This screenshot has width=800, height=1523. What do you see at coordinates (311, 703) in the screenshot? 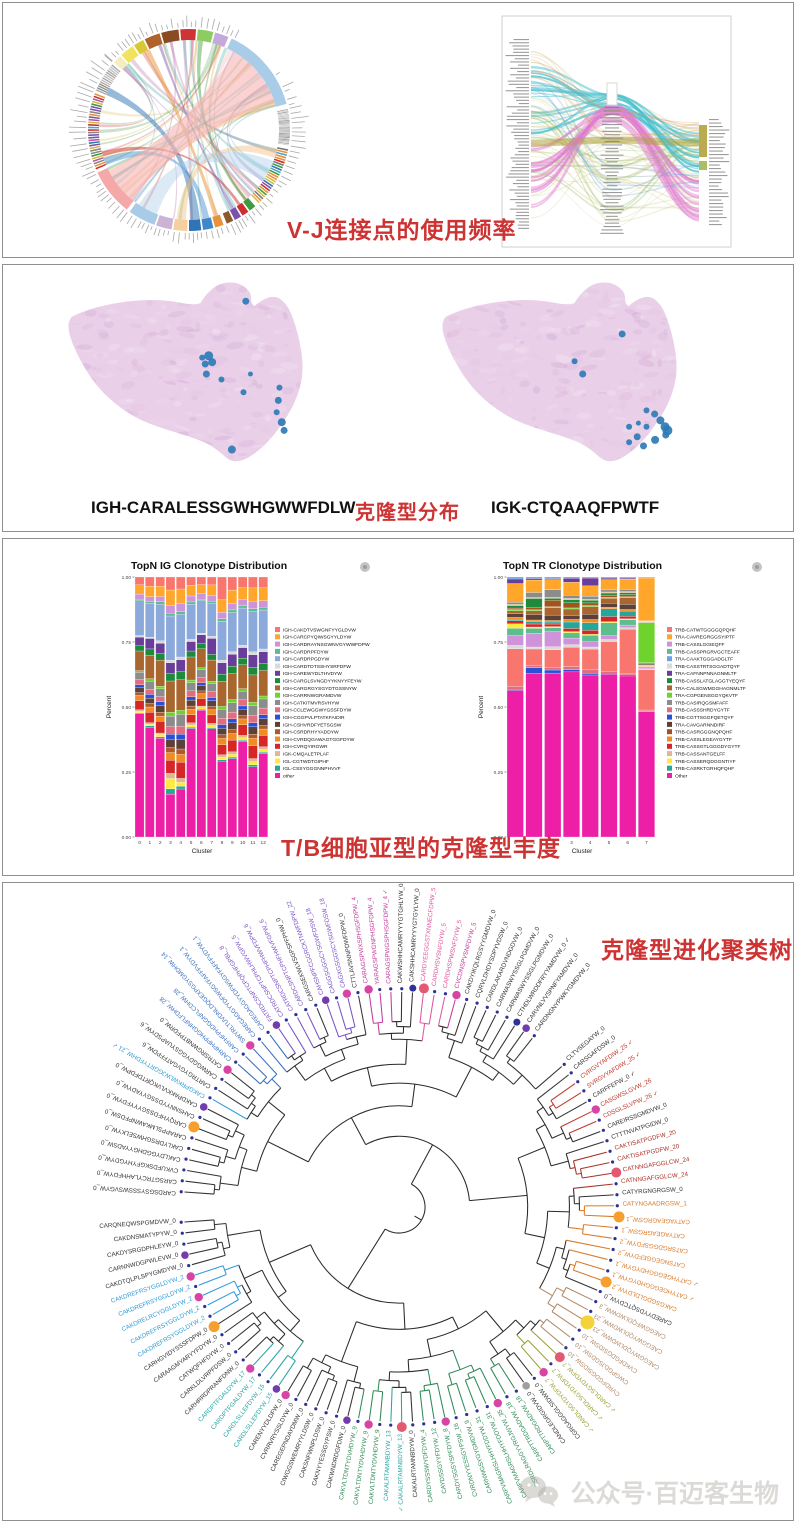
I see `legend-label: IGH-CATKITMVRSVHYW` at bounding box center [311, 703].